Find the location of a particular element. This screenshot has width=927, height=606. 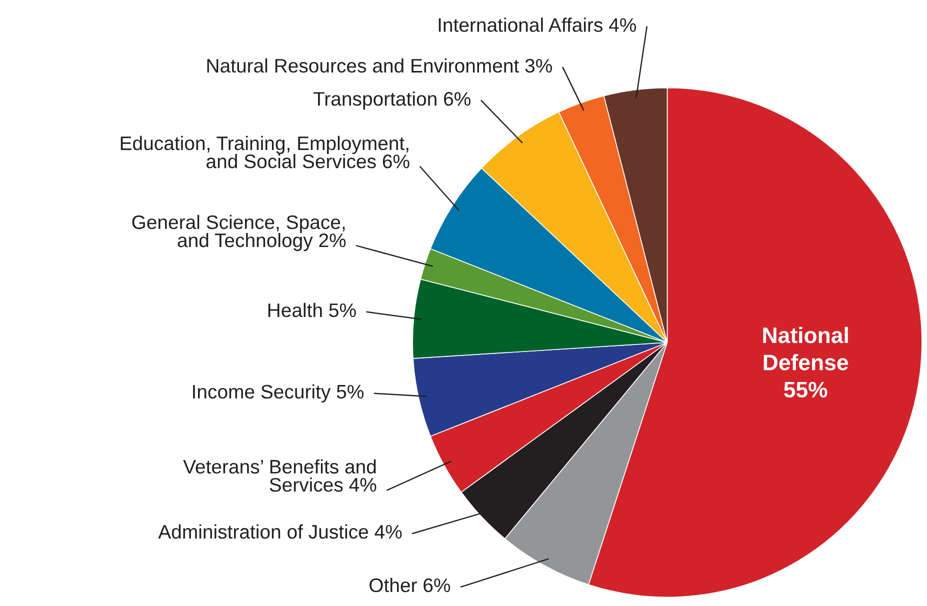

slice-label: General Science, Space, and Technology 2% is located at coordinates (239, 233).